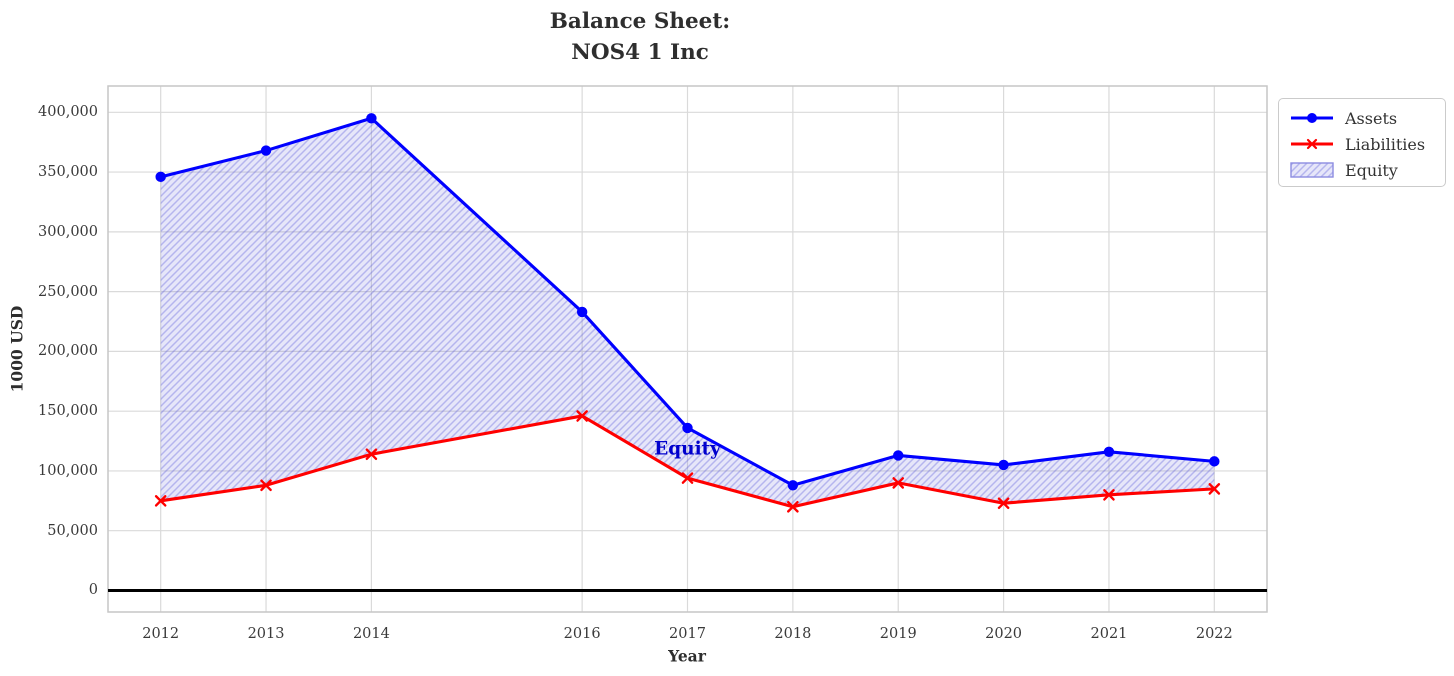 The image size is (1454, 676). What do you see at coordinates (68, 112) in the screenshot?
I see `y-tick-label: 400,000` at bounding box center [68, 112].